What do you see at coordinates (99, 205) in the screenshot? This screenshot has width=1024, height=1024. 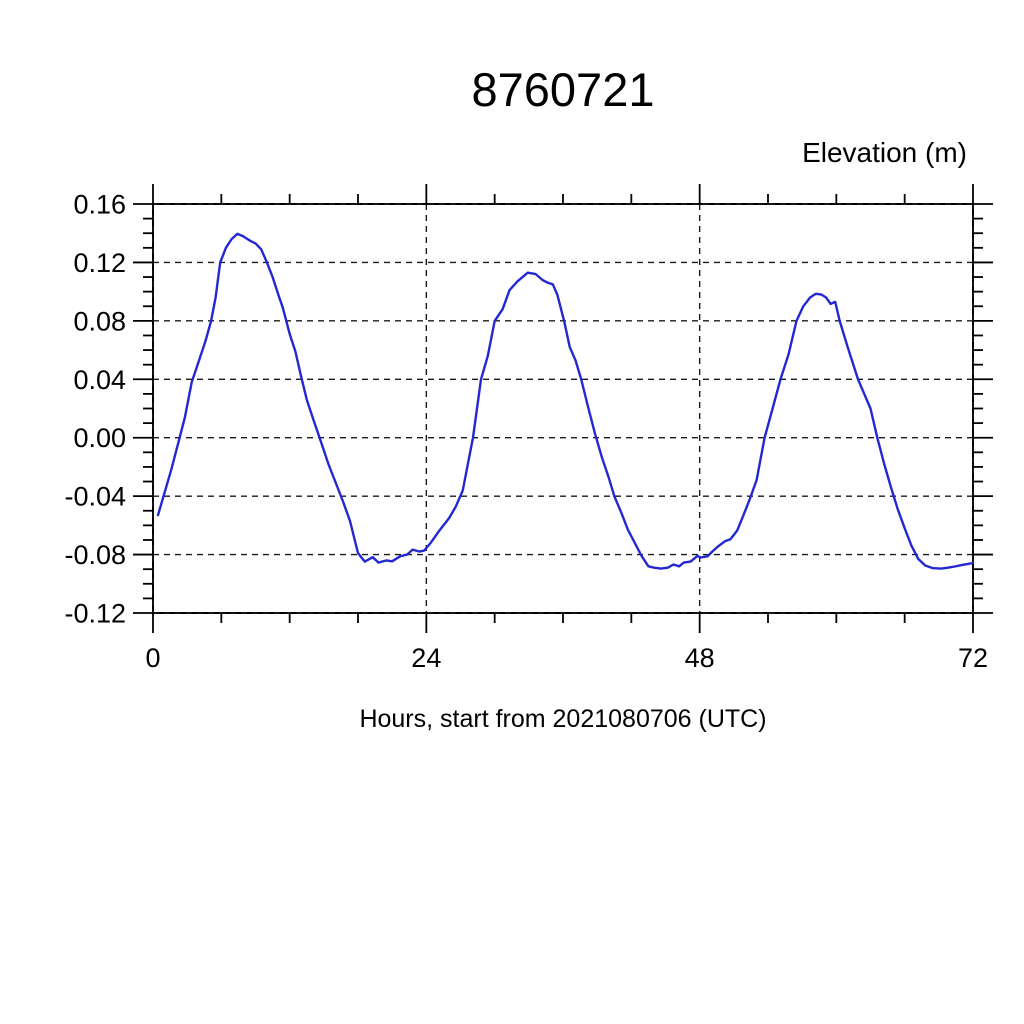 I see `y-tick-label: 0.16` at bounding box center [99, 205].